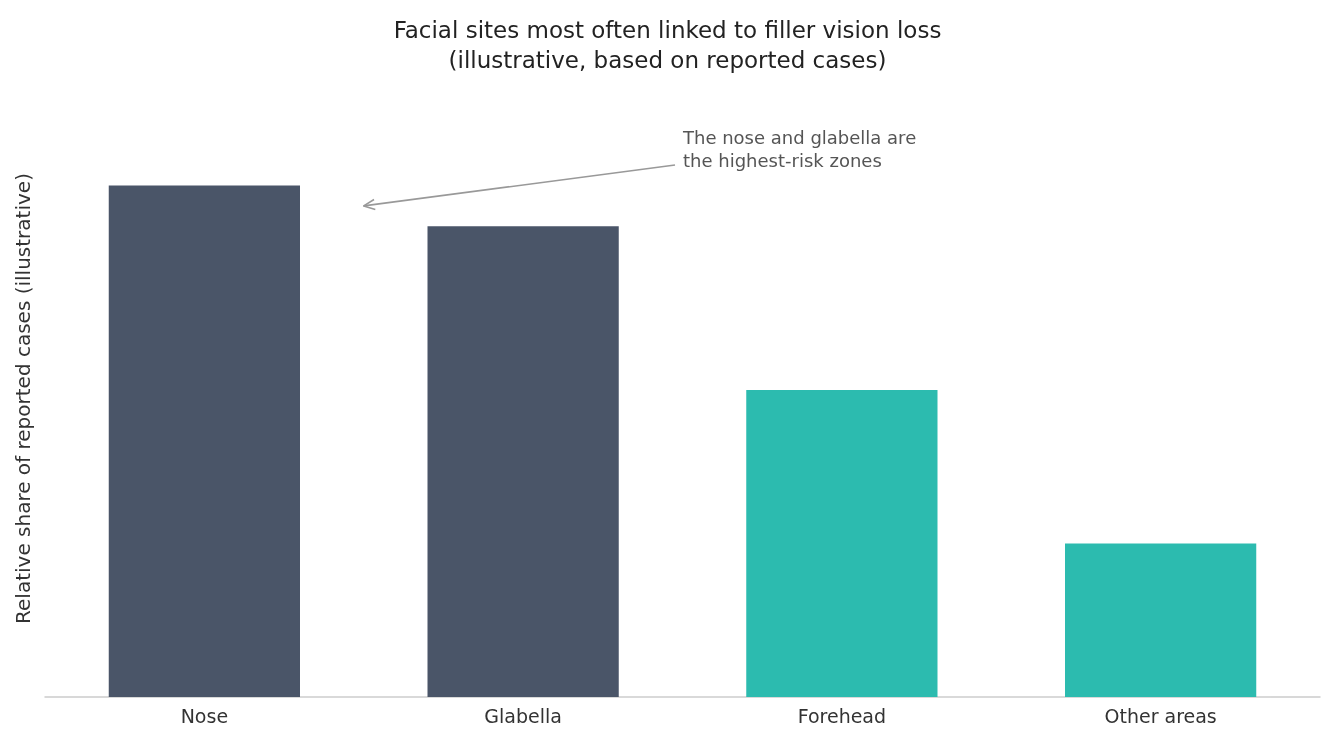 This screenshot has height=743, width=1335. What do you see at coordinates (667, 45) in the screenshot?
I see `chart-title: Facial sites most often linked to filler vision loss (illustrative, based on reported cases)` at bounding box center [667, 45].